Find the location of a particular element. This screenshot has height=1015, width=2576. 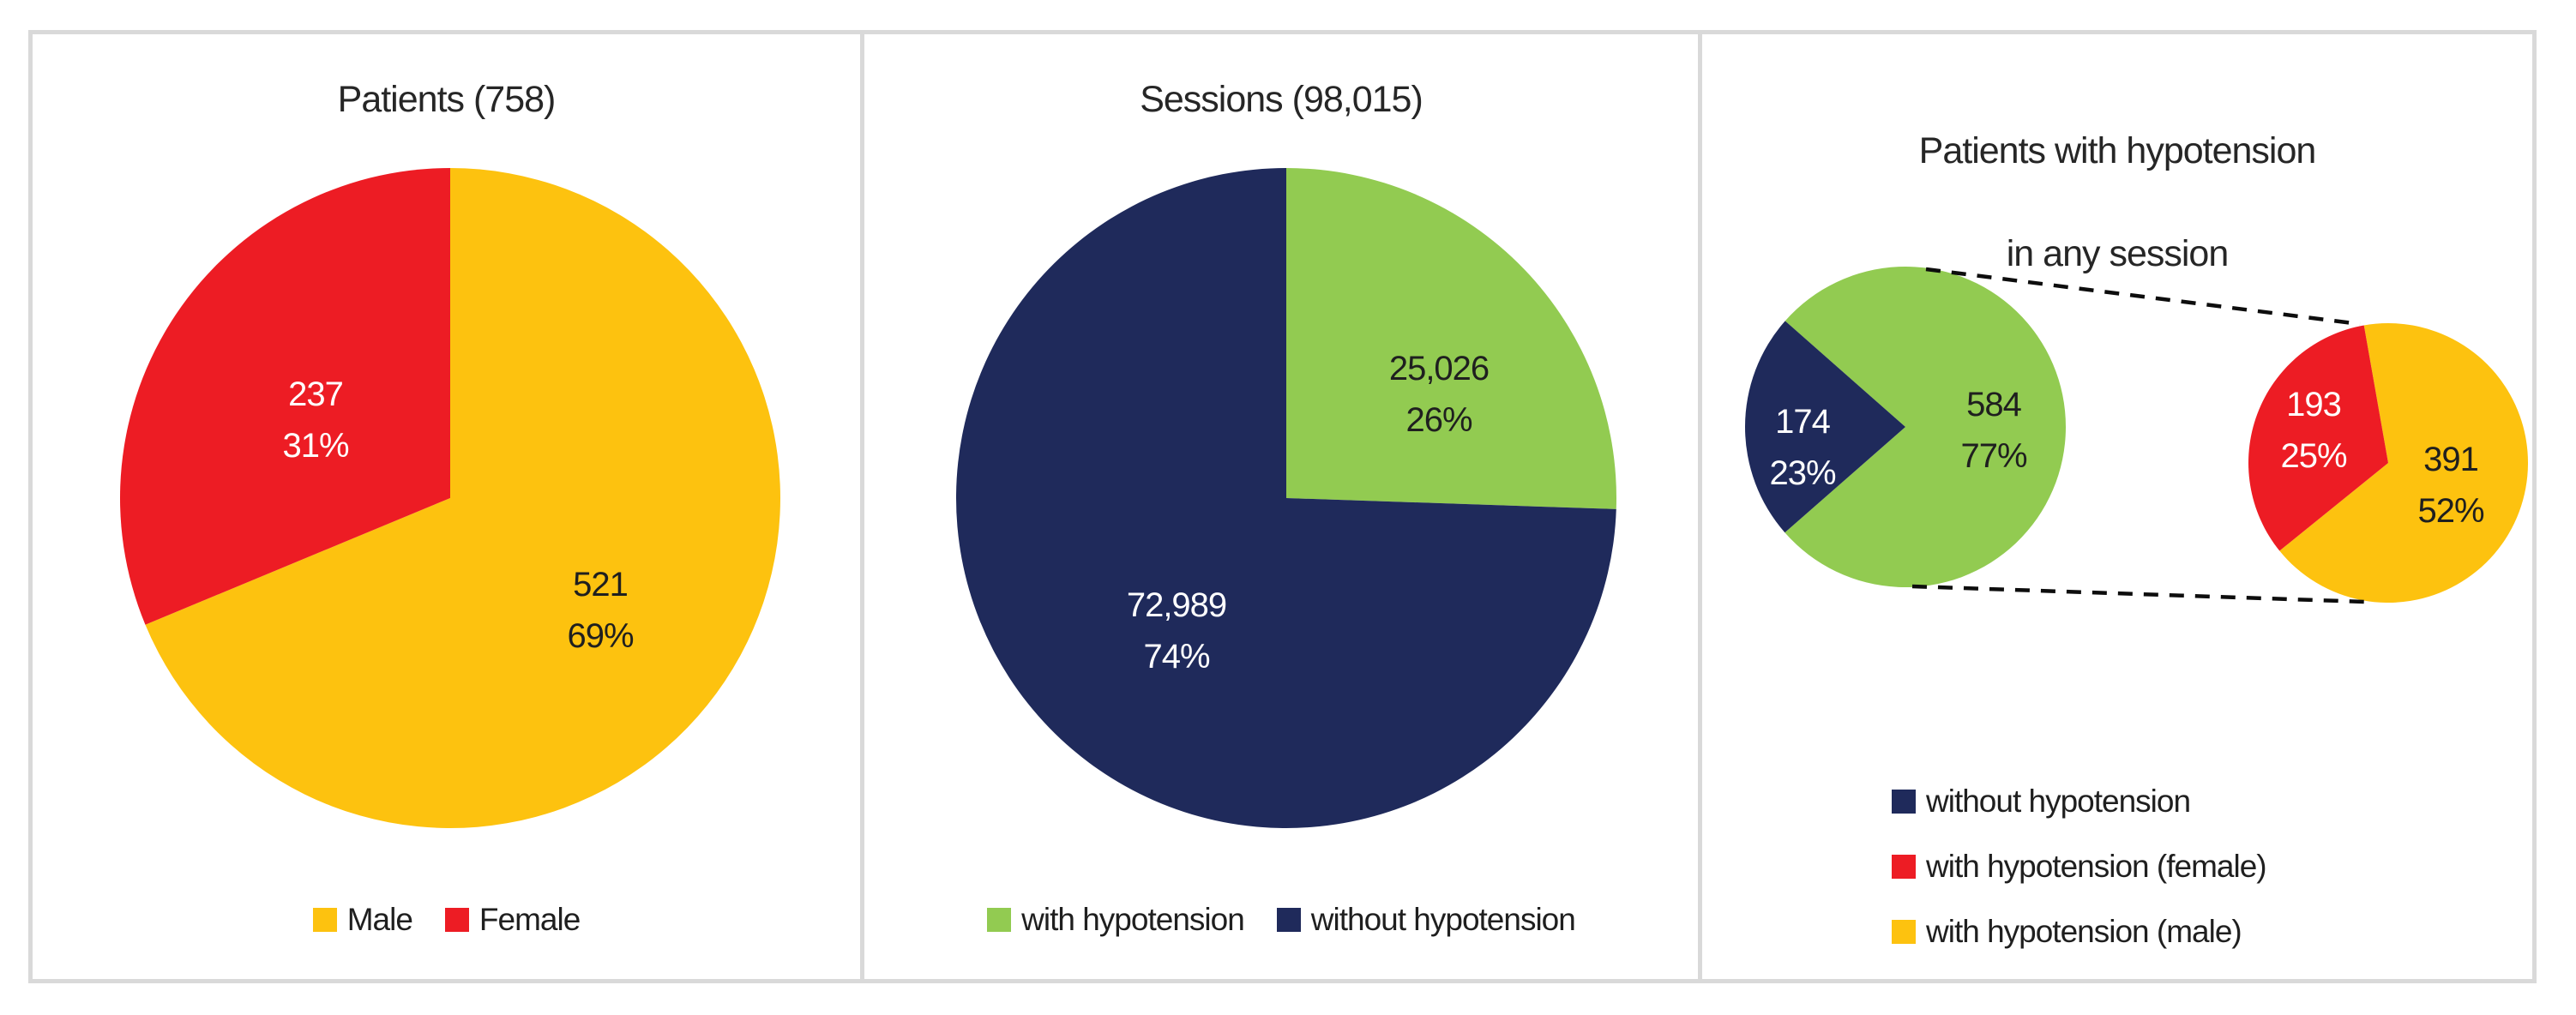

slice-value: 193 is located at coordinates (2314, 404).